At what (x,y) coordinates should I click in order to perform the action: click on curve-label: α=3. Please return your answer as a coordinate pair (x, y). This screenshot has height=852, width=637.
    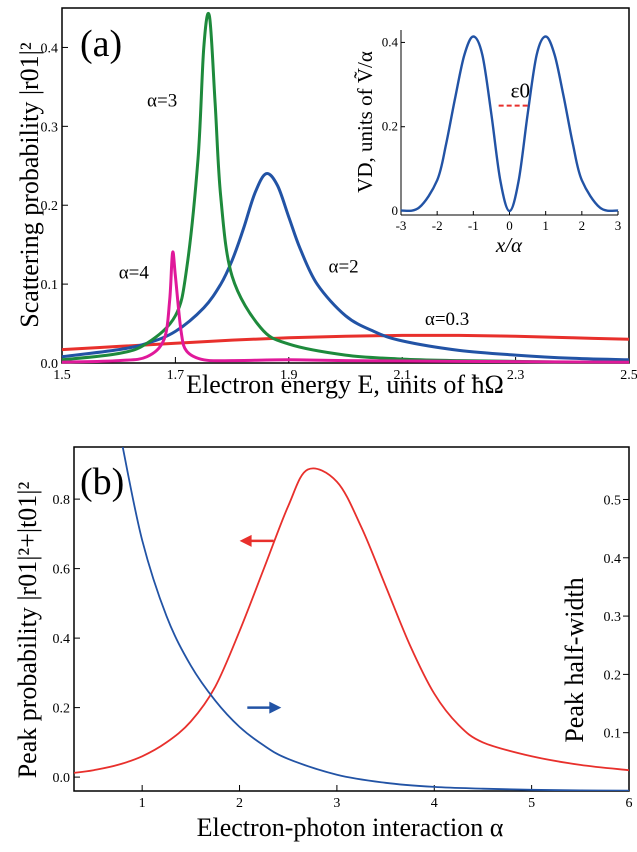
    Looking at the image, I should click on (162, 101).